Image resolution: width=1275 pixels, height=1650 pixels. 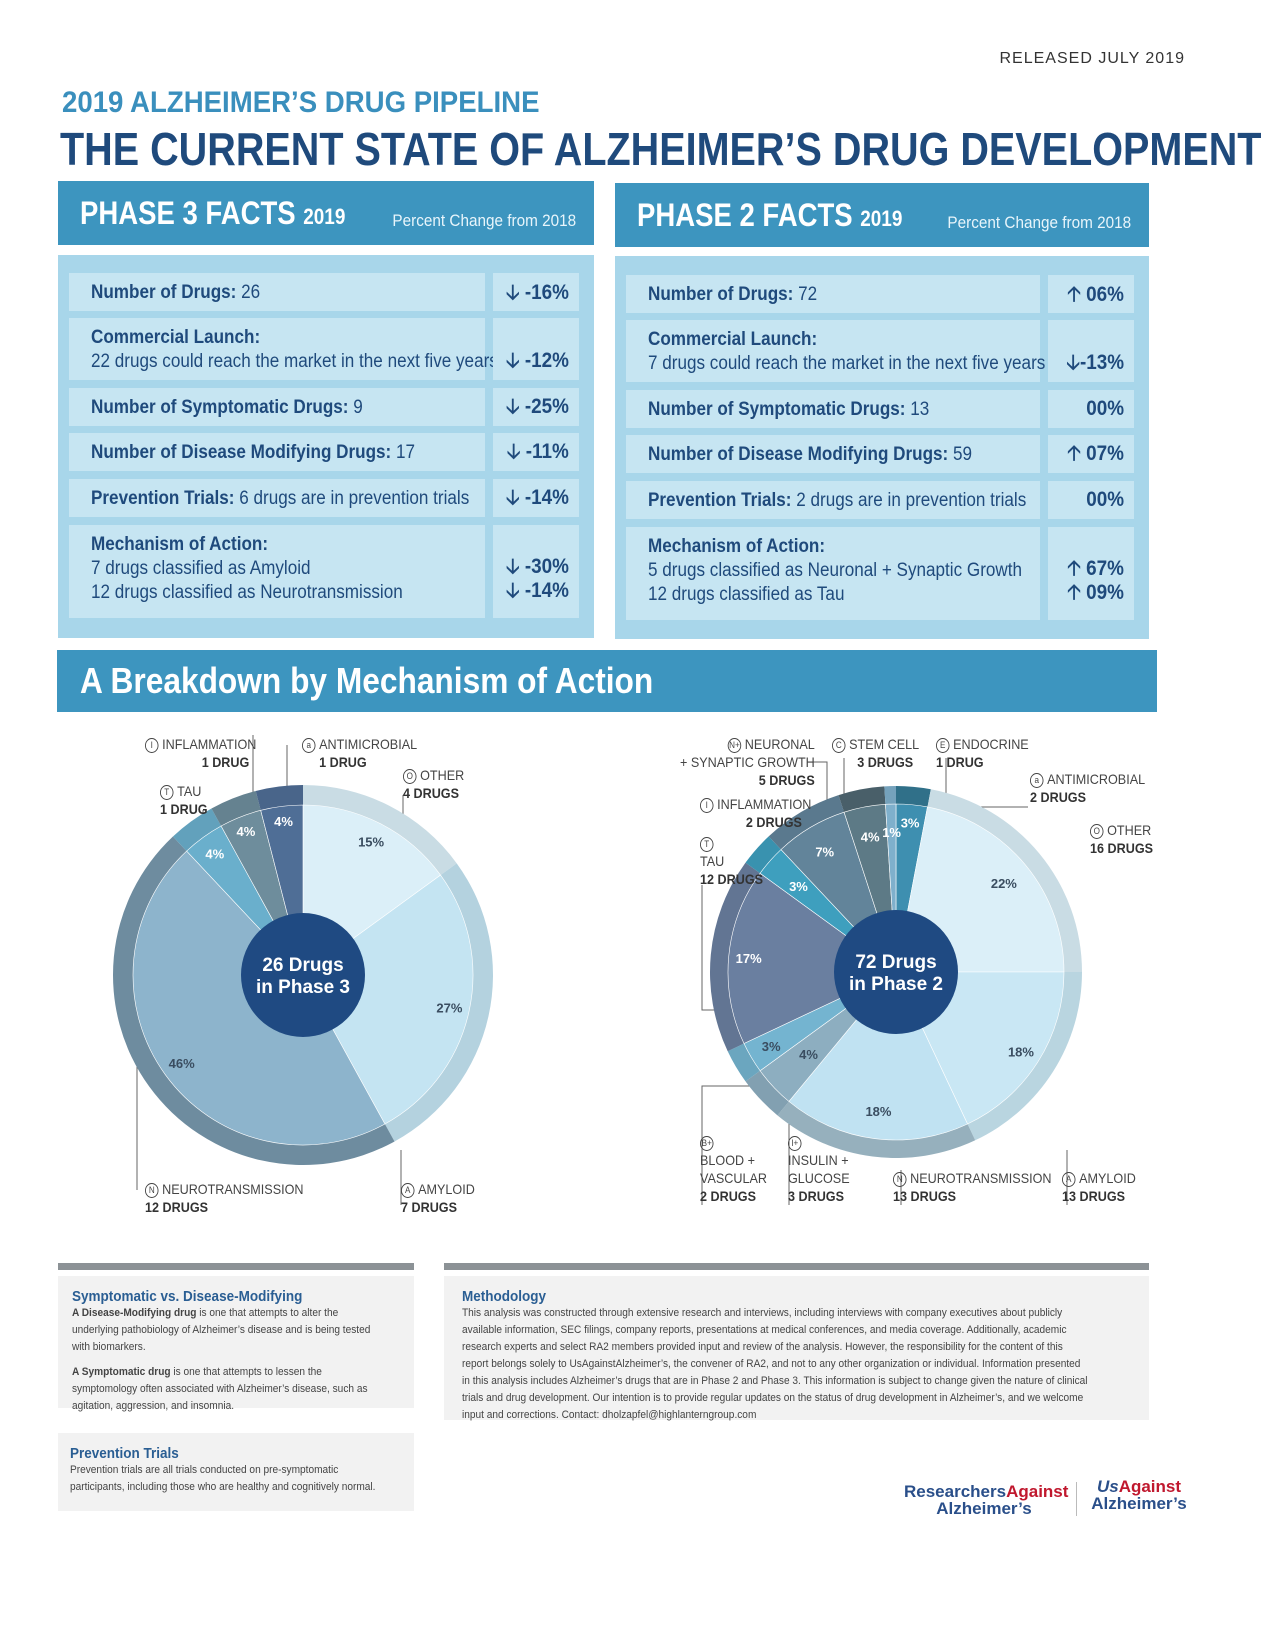 What do you see at coordinates (303, 987) in the screenshot?
I see `donut-center-label: in Phase 3` at bounding box center [303, 987].